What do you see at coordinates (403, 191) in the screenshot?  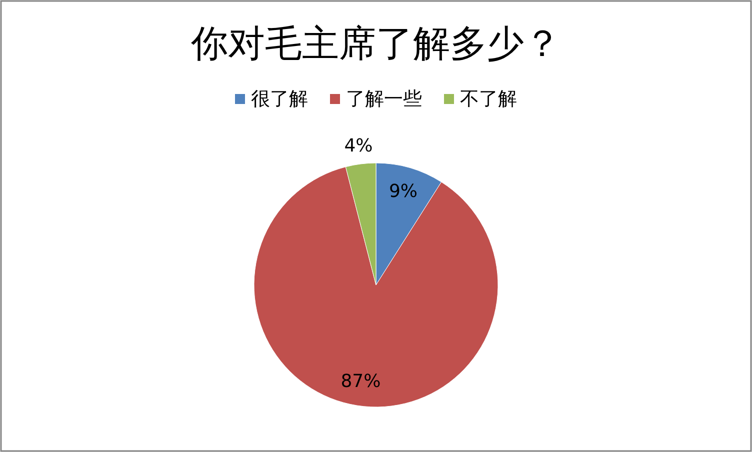 I see `data-label: 9%` at bounding box center [403, 191].